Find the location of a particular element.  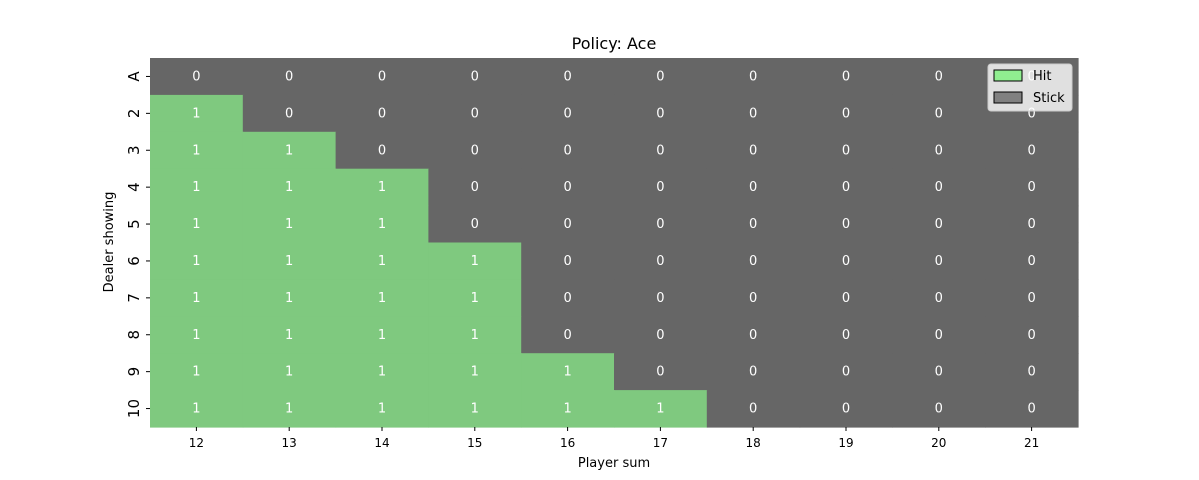

x-tick-label: 16 is located at coordinates (567, 443).